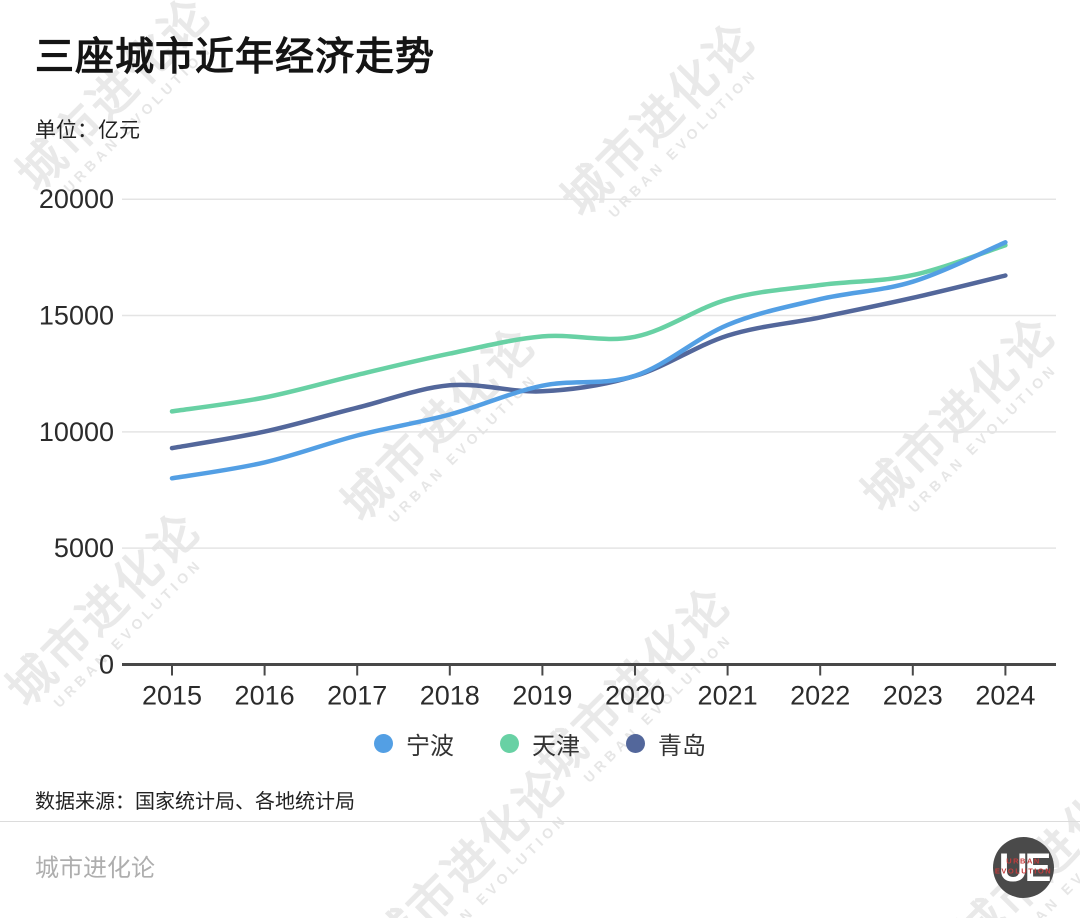 Image resolution: width=1080 pixels, height=918 pixels. I want to click on legend-item-ningbo: 宁波, so click(414, 743).